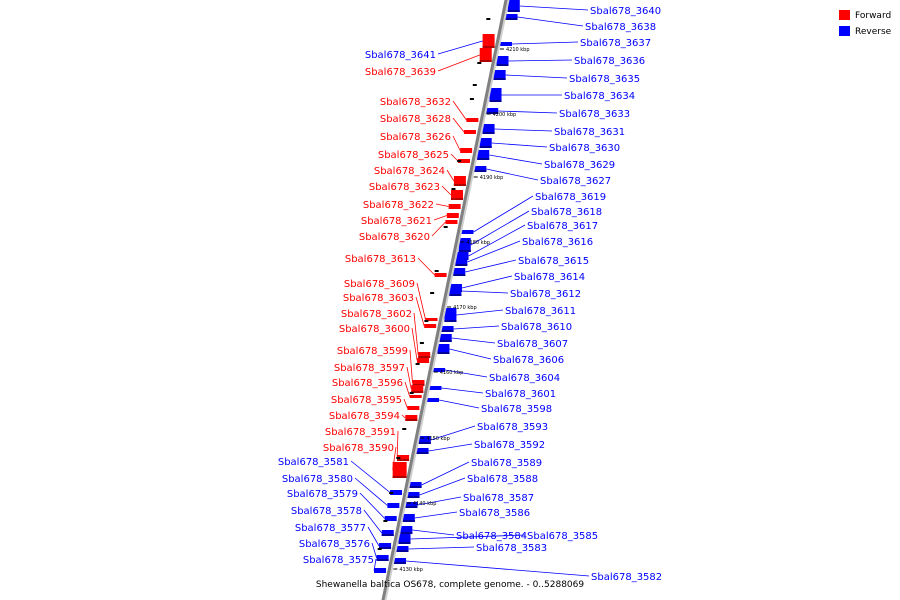  I want to click on forward-gene-label: Sbal678_3591, so click(360, 432).